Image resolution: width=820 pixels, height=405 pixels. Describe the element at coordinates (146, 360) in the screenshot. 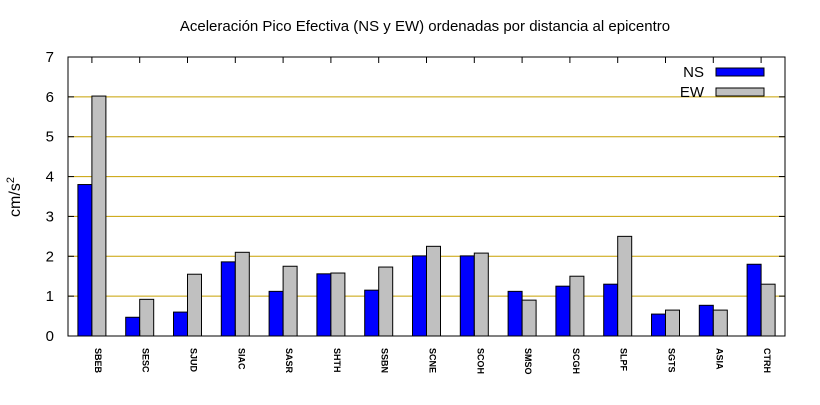

I see `x-tick-label: SESC` at that location.